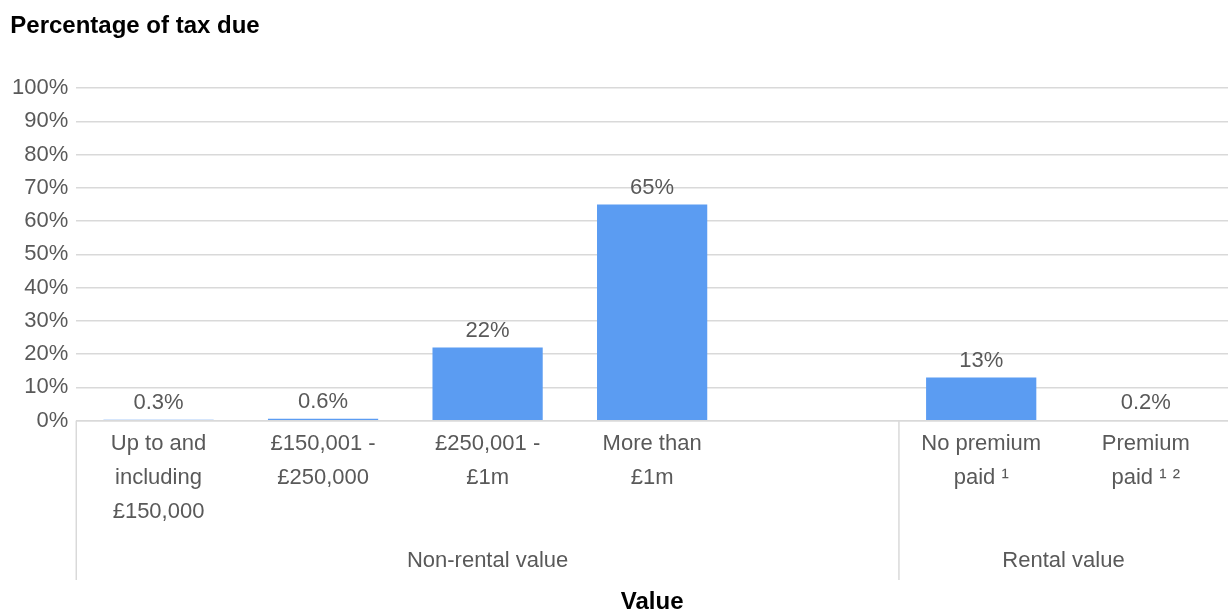 Image resolution: width=1228 pixels, height=615 pixels. I want to click on y-tick-label: 0%, so click(52, 419).